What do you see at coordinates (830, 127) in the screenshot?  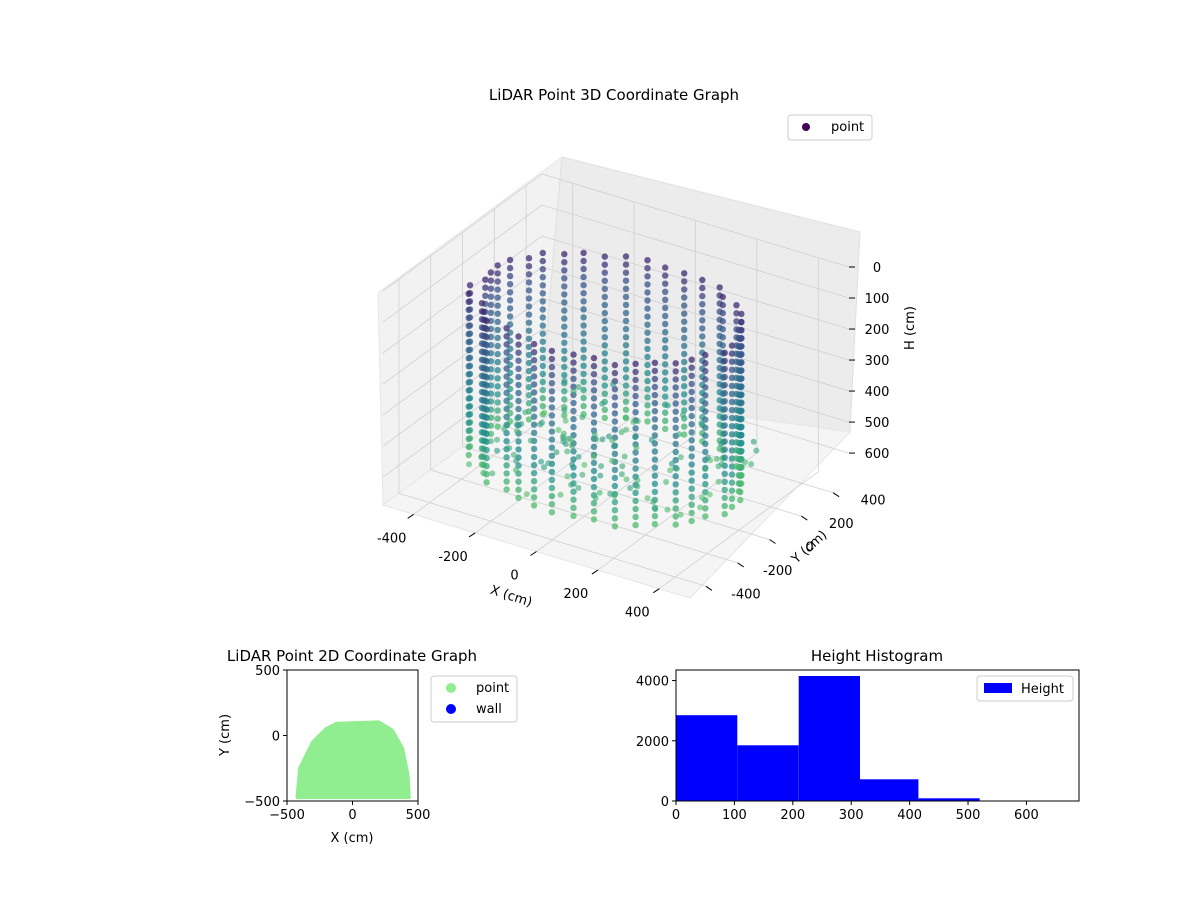 I see `legend-box` at bounding box center [830, 127].